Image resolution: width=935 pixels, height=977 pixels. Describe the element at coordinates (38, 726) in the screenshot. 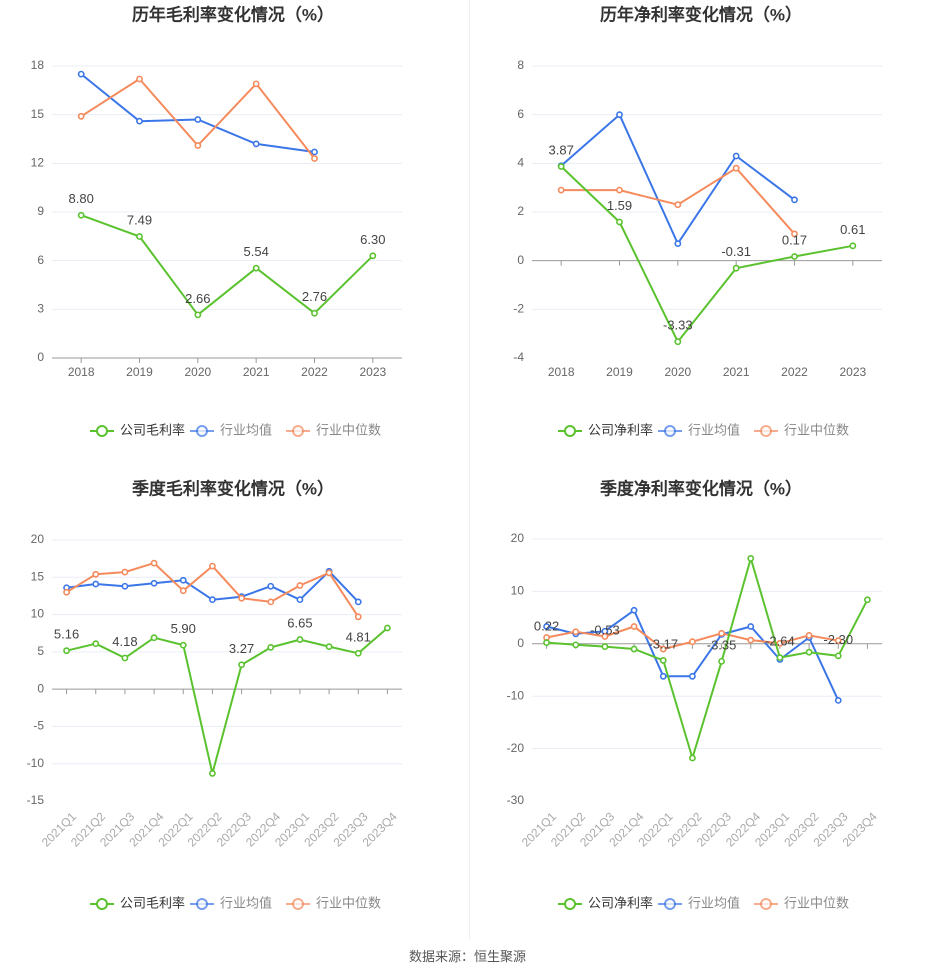

I see `y-tick-label: -5` at that location.